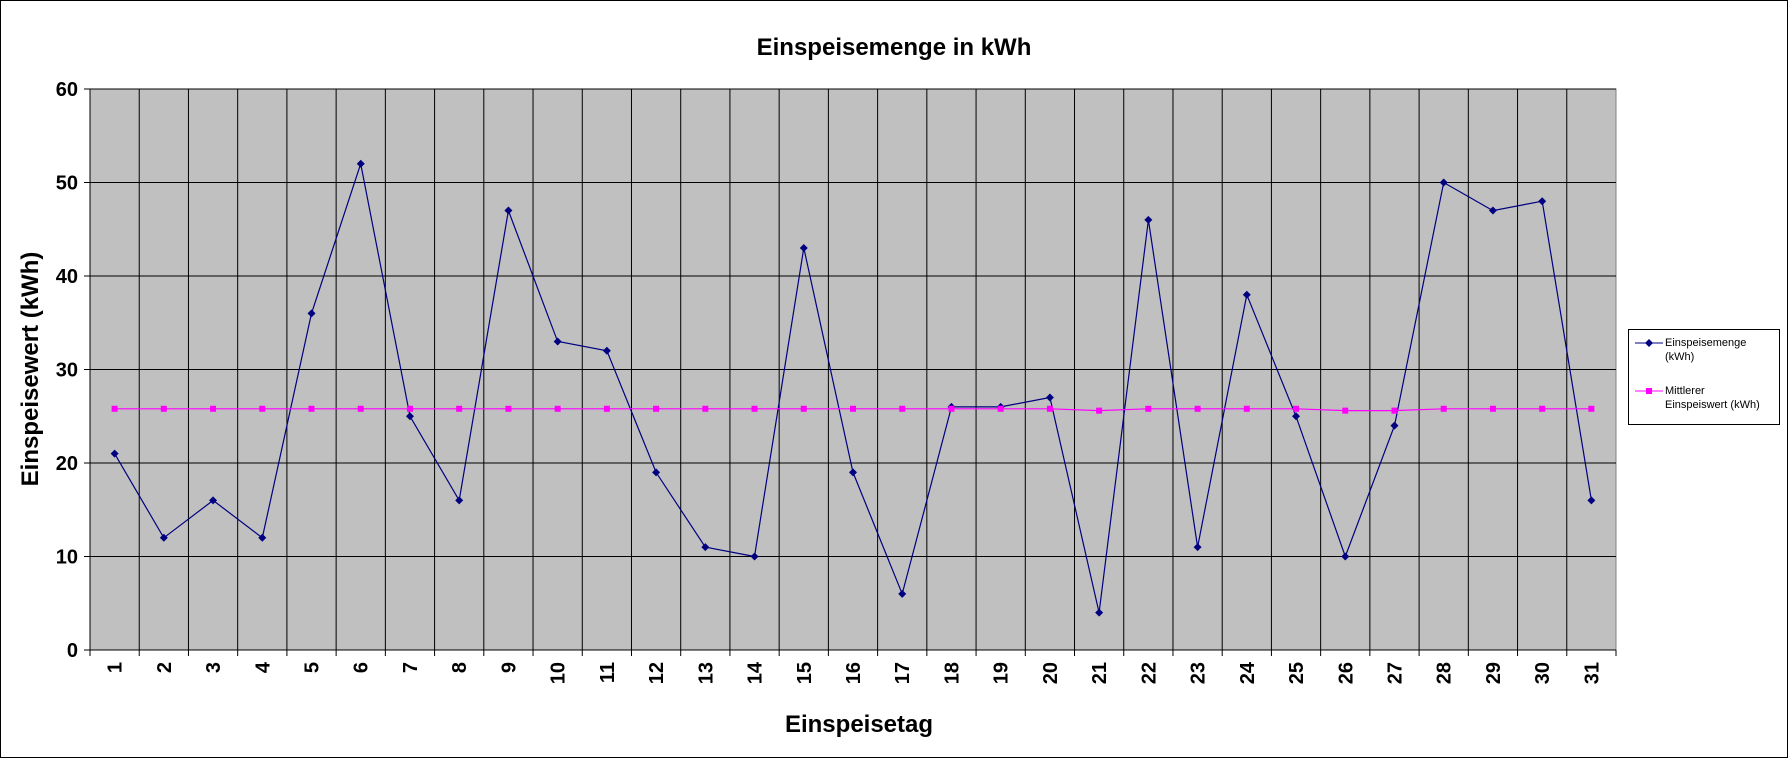  Describe the element at coordinates (1706, 343) in the screenshot. I see `legend-label-1a: Einspeisemenge` at that location.